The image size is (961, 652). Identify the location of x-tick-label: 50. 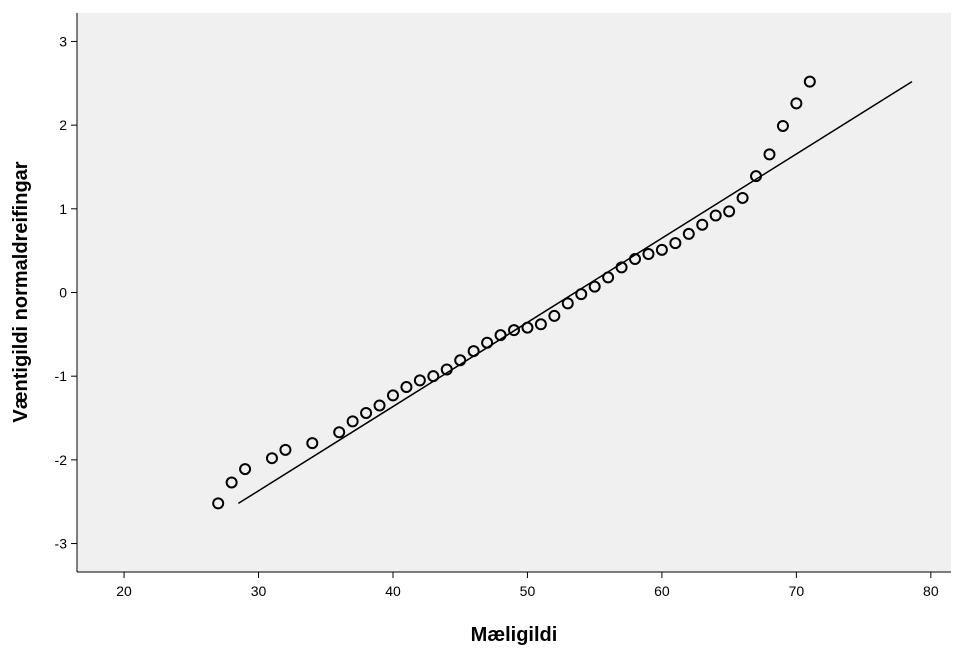
(528, 591).